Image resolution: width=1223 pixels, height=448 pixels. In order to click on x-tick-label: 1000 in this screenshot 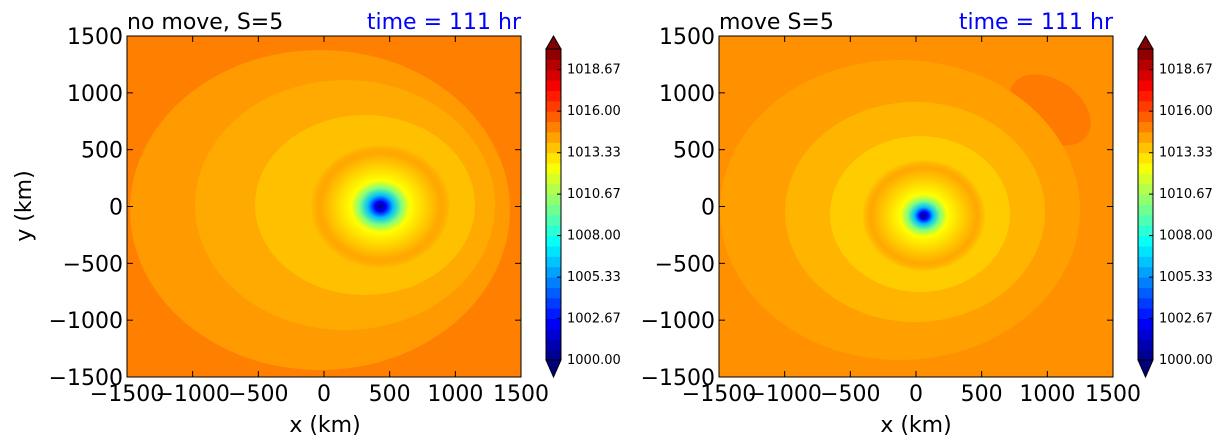, I will do `click(455, 394)`.